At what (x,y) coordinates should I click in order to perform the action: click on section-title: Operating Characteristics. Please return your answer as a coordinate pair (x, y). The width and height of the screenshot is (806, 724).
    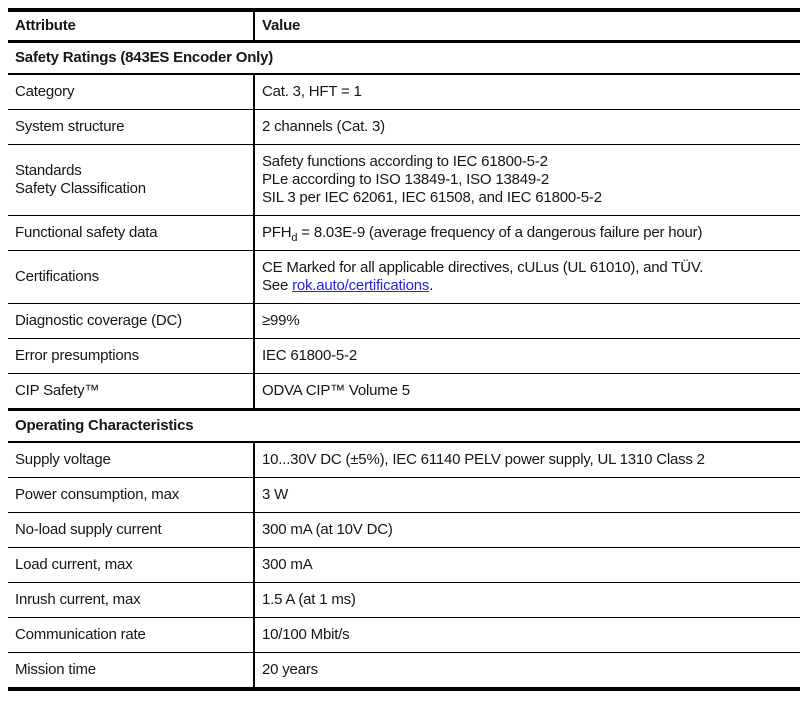
    Looking at the image, I should click on (404, 425).